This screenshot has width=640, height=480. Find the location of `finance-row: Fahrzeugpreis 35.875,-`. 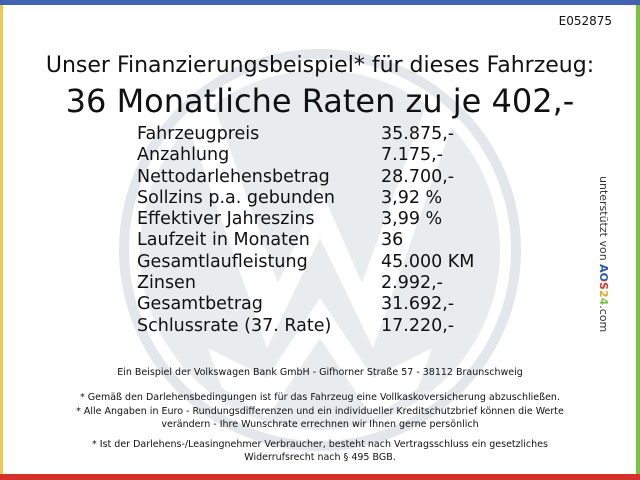

finance-row: Fahrzeugpreis 35.875,- is located at coordinates (305, 134).